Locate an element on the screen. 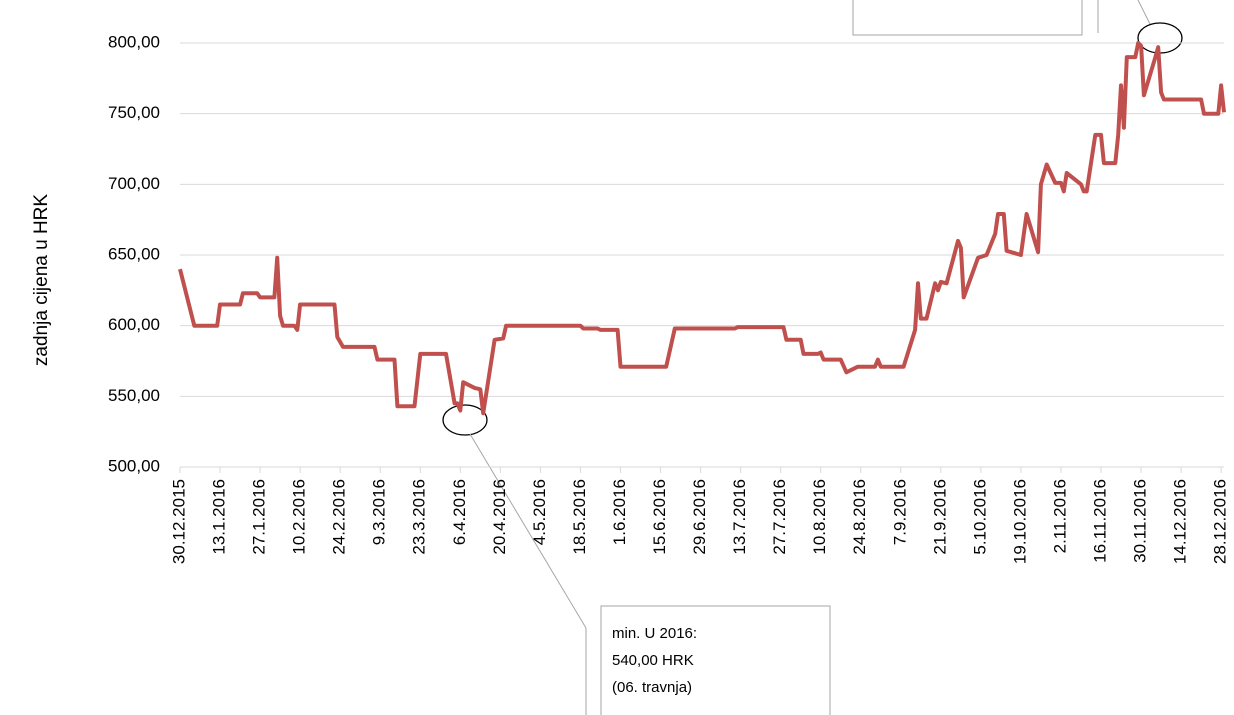 This screenshot has width=1234, height=715. y-tick-label: 700,00 is located at coordinates (134, 183).